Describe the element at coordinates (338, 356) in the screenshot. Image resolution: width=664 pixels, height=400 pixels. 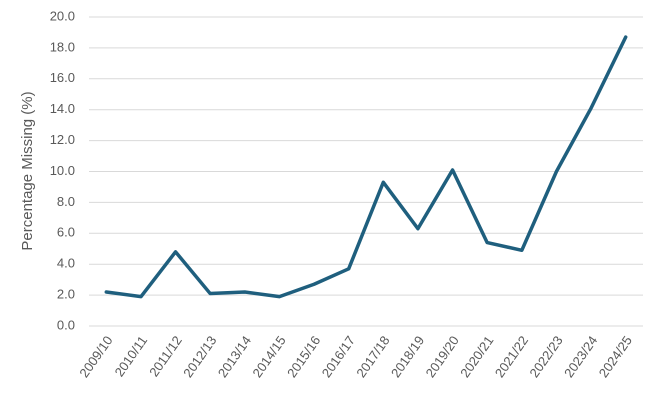
I see `x-tick-label: 2016/17` at that location.